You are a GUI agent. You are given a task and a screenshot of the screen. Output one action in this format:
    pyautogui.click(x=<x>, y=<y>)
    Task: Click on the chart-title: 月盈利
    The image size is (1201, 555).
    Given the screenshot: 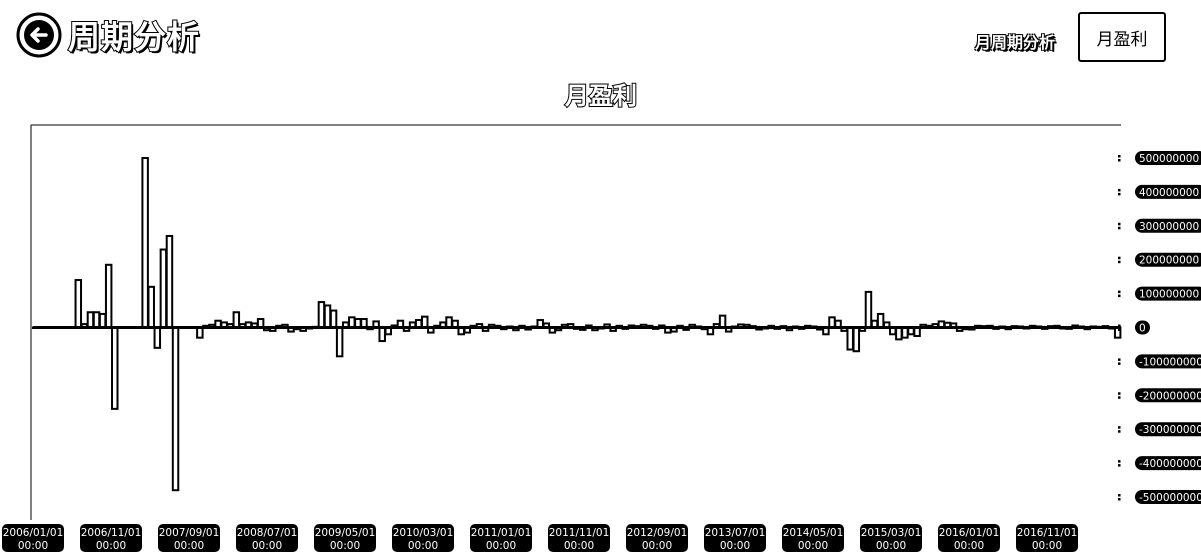 What is the action you would take?
    pyautogui.click(x=600, y=96)
    